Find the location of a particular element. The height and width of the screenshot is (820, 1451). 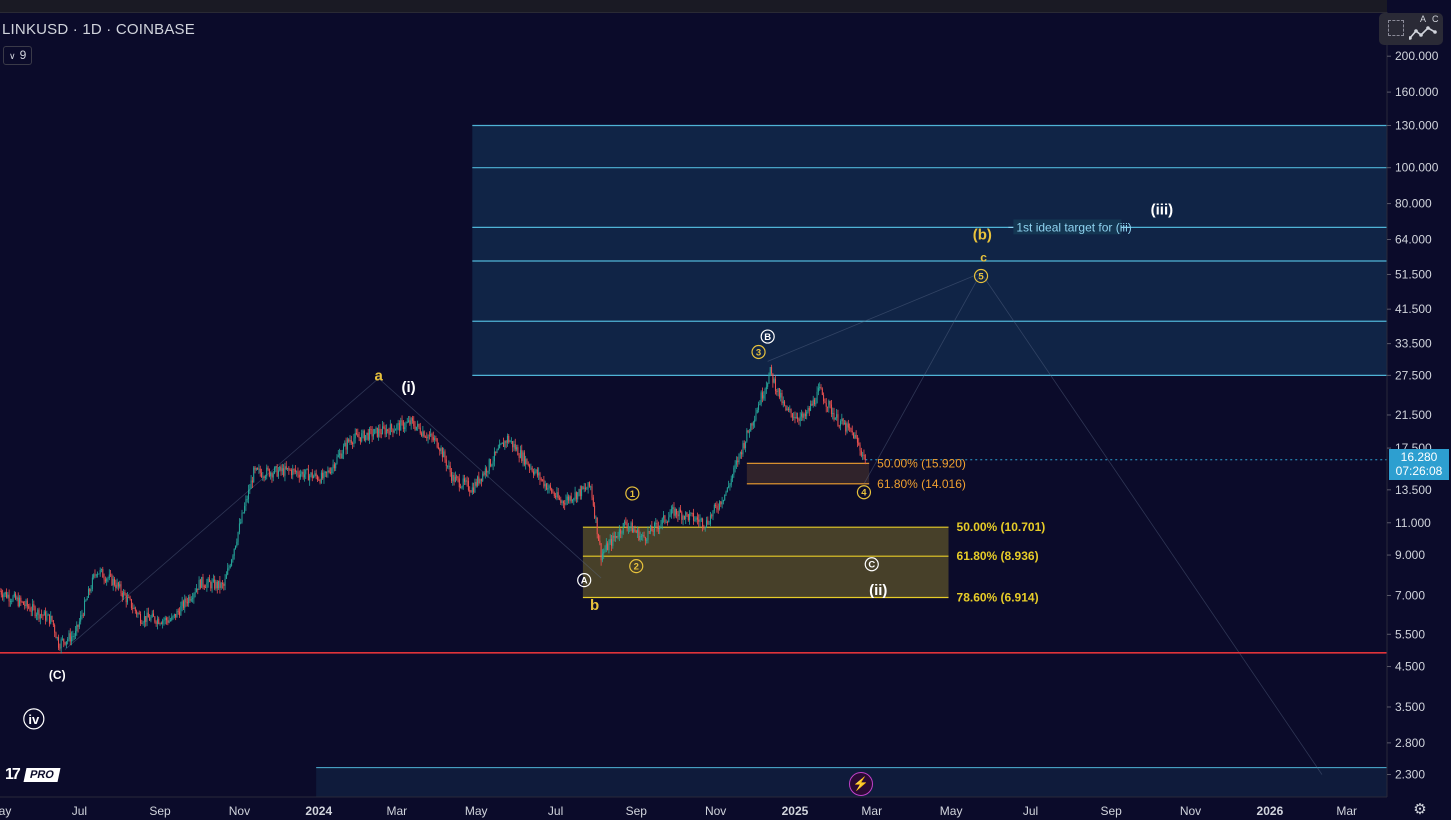

lightning-icon: ⚡ is located at coordinates (861, 784).